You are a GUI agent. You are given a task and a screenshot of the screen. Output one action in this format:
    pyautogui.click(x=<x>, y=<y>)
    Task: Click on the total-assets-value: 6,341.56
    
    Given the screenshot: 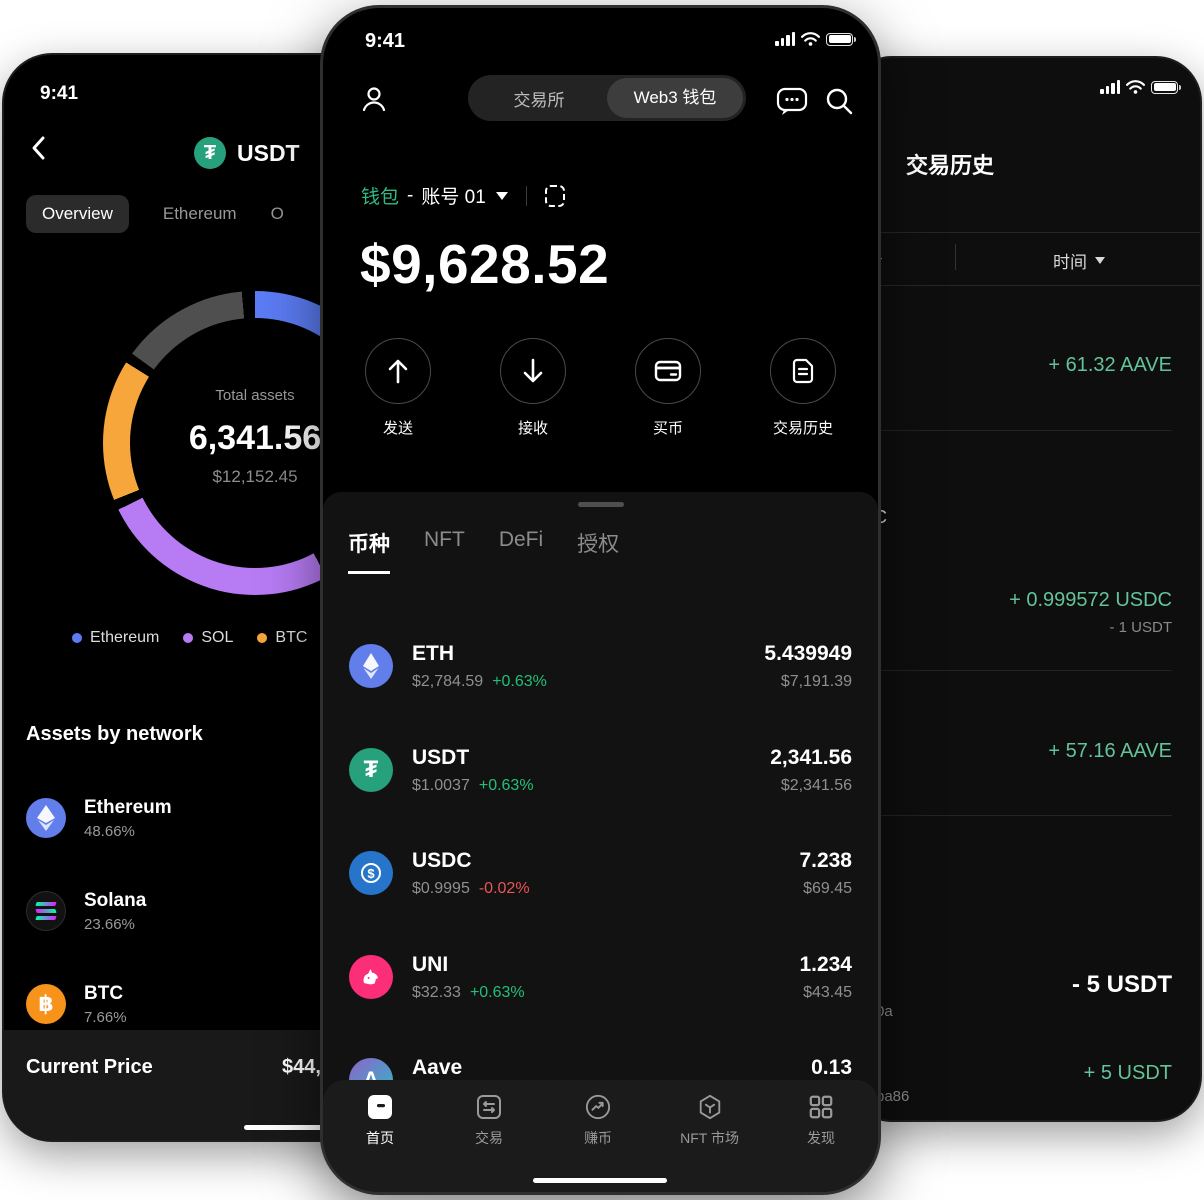 What is the action you would take?
    pyautogui.click(x=255, y=438)
    